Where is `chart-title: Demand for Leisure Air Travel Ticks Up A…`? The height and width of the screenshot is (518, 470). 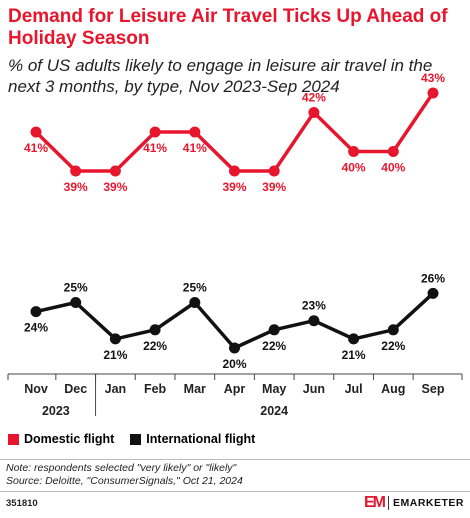 chart-title: Demand for Leisure Air Travel Ticks Up A… is located at coordinates (228, 27).